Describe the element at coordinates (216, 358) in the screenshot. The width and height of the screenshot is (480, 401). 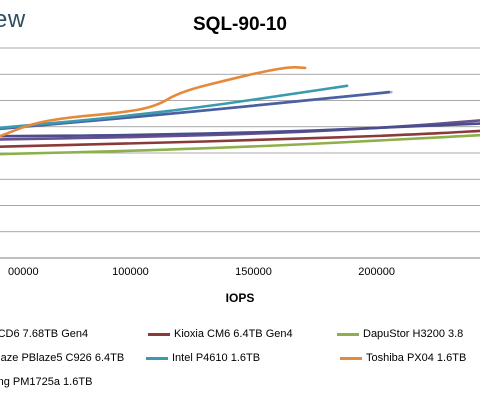
I see `legend-label: Intel P4610 1.6TB` at that location.